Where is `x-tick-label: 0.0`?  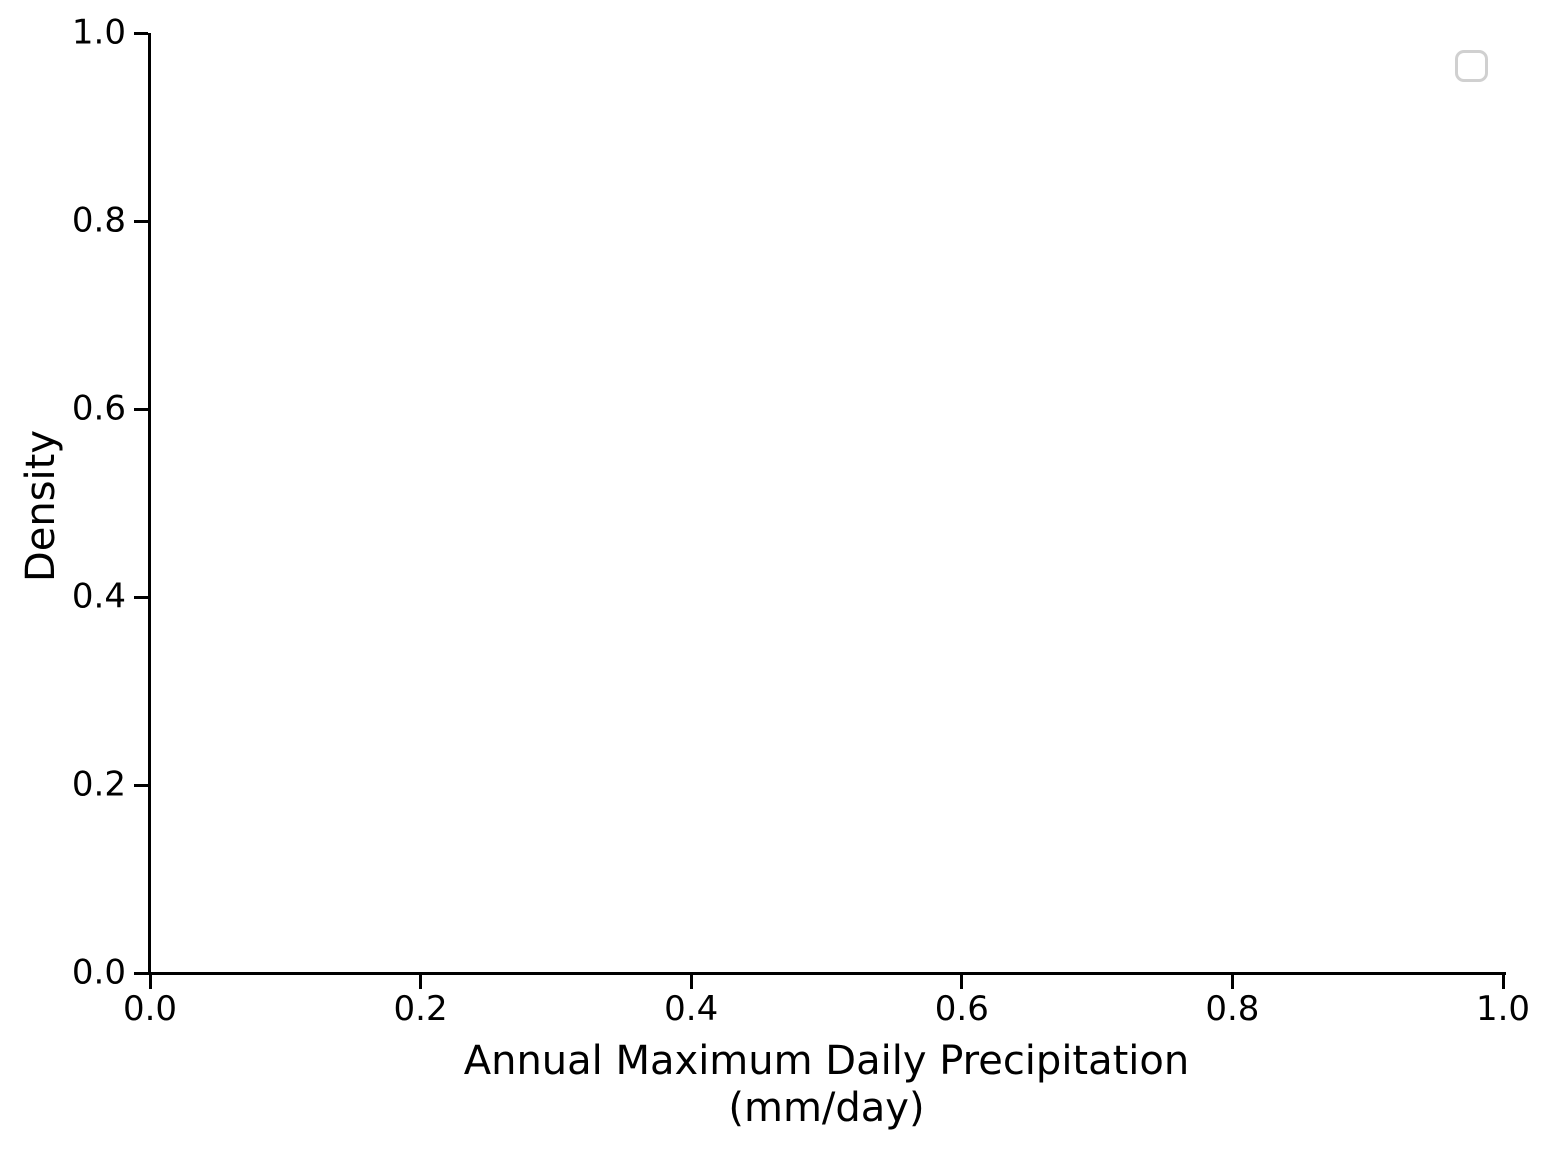 x-tick-label: 0.0 is located at coordinates (150, 1009).